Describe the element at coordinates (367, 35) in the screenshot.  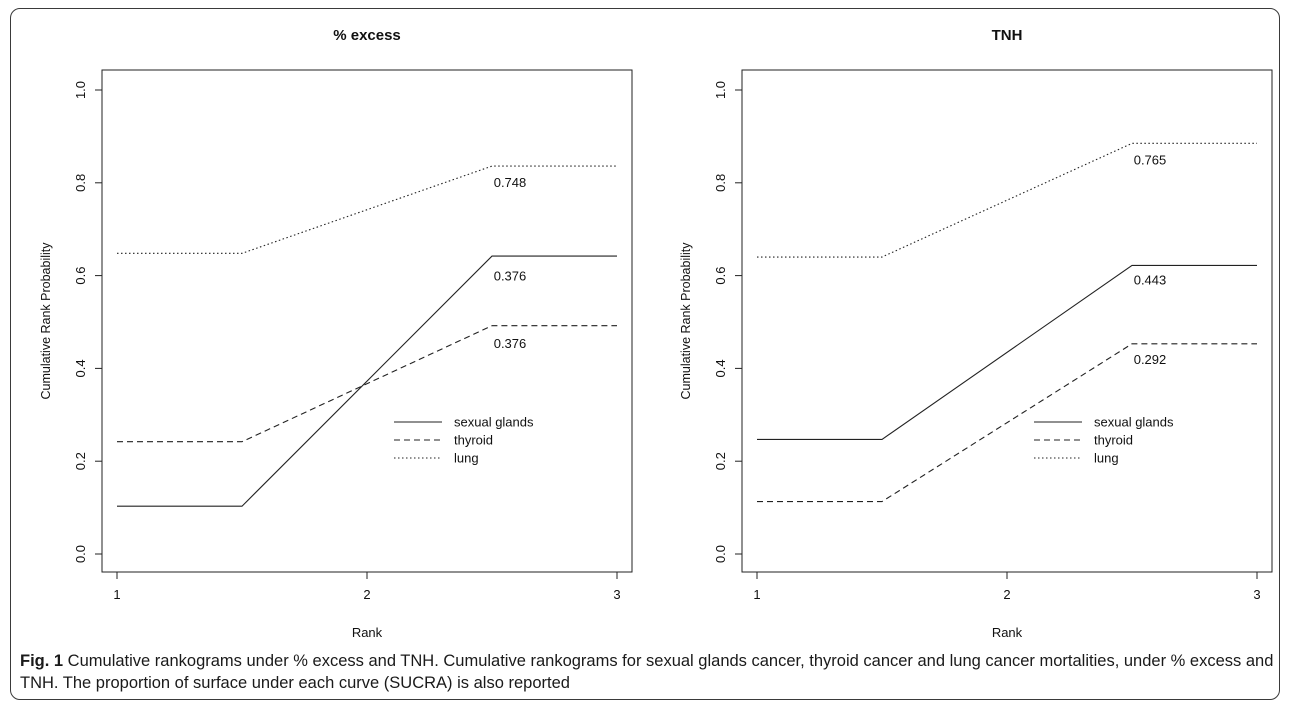
I see `chart1-title: % excess` at that location.